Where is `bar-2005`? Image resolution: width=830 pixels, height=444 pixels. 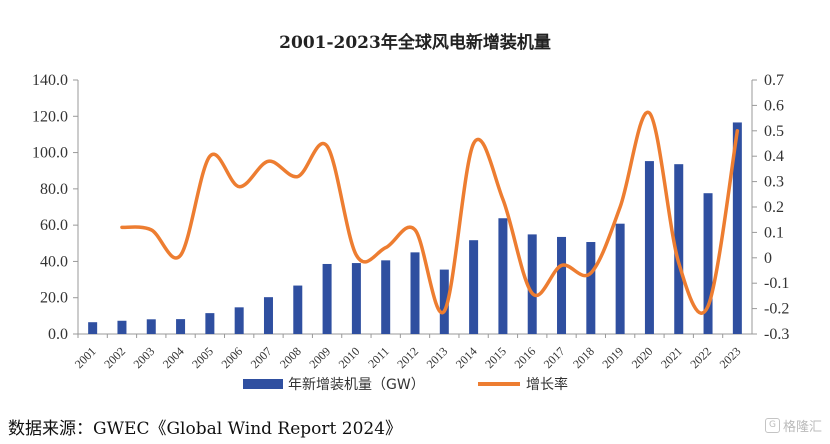 bar-2005 is located at coordinates (210, 323).